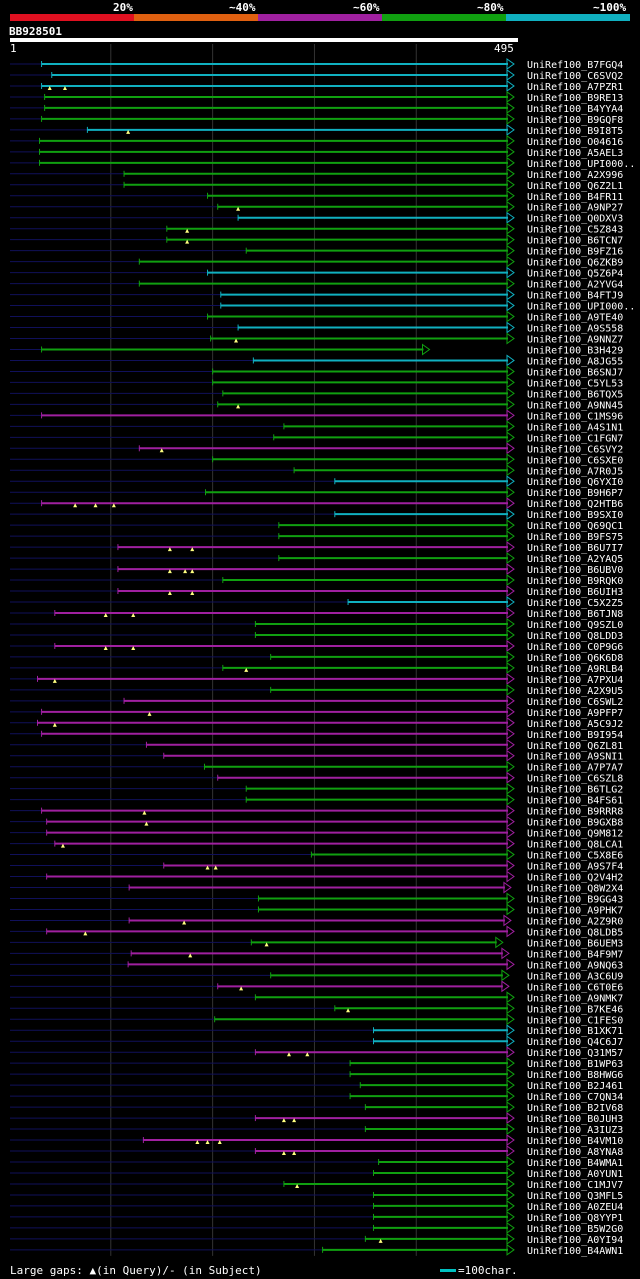  Describe the element at coordinates (575, 175) in the screenshot. I see `hit-label: UniRef100_A2X996` at that location.